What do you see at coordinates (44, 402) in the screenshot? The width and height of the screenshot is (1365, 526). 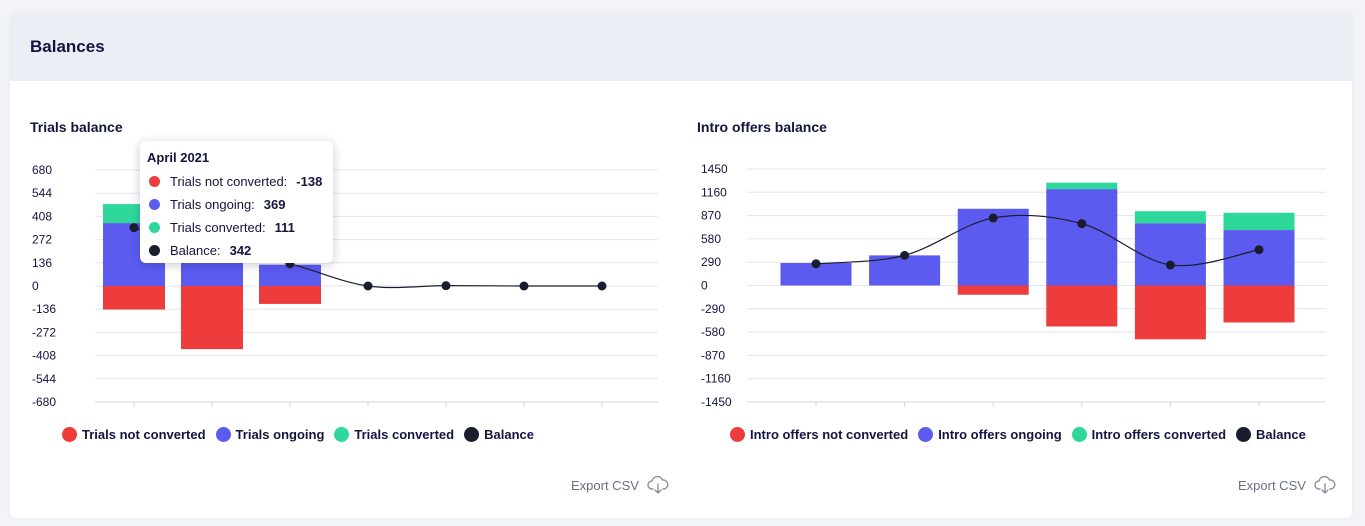 I see `y-tick-label: -680` at bounding box center [44, 402].